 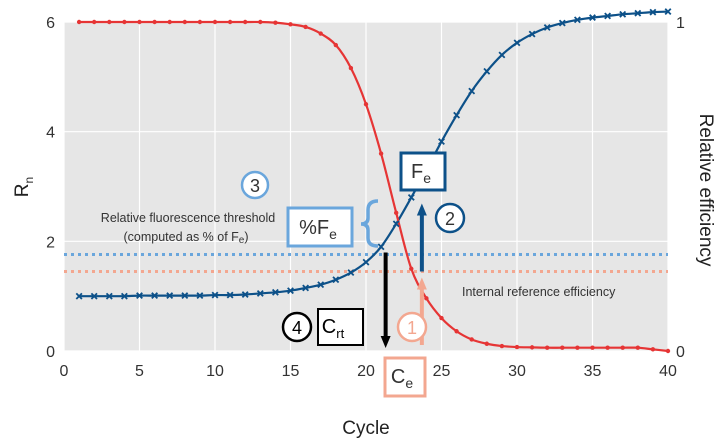 I want to click on annotation-3-label: %Fe, so click(x=318, y=229).